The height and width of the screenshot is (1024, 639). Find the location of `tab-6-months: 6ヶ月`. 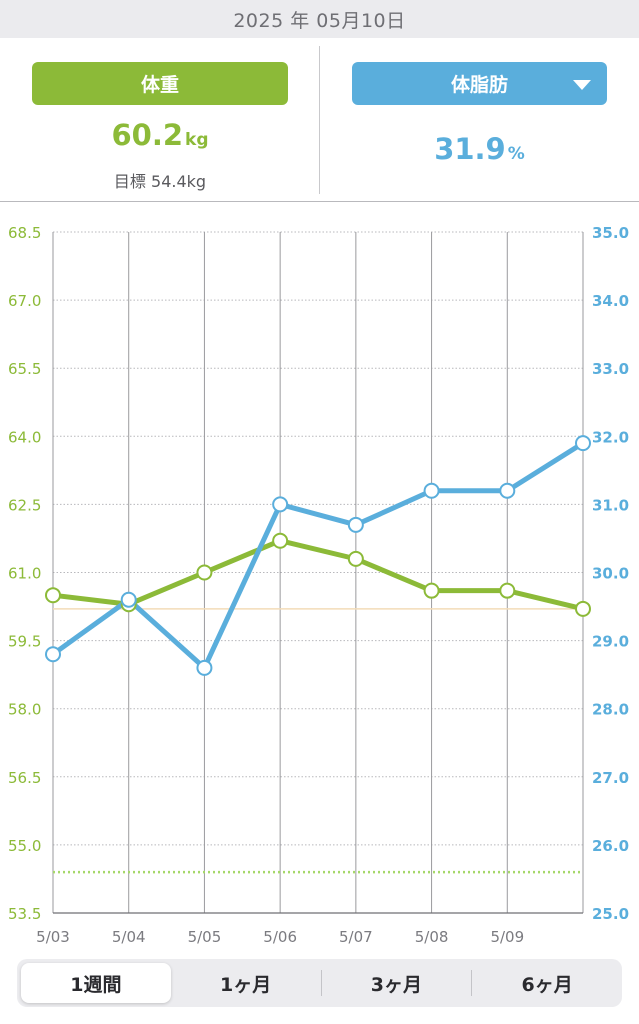

tab-6-months: 6ヶ月 is located at coordinates (547, 983).